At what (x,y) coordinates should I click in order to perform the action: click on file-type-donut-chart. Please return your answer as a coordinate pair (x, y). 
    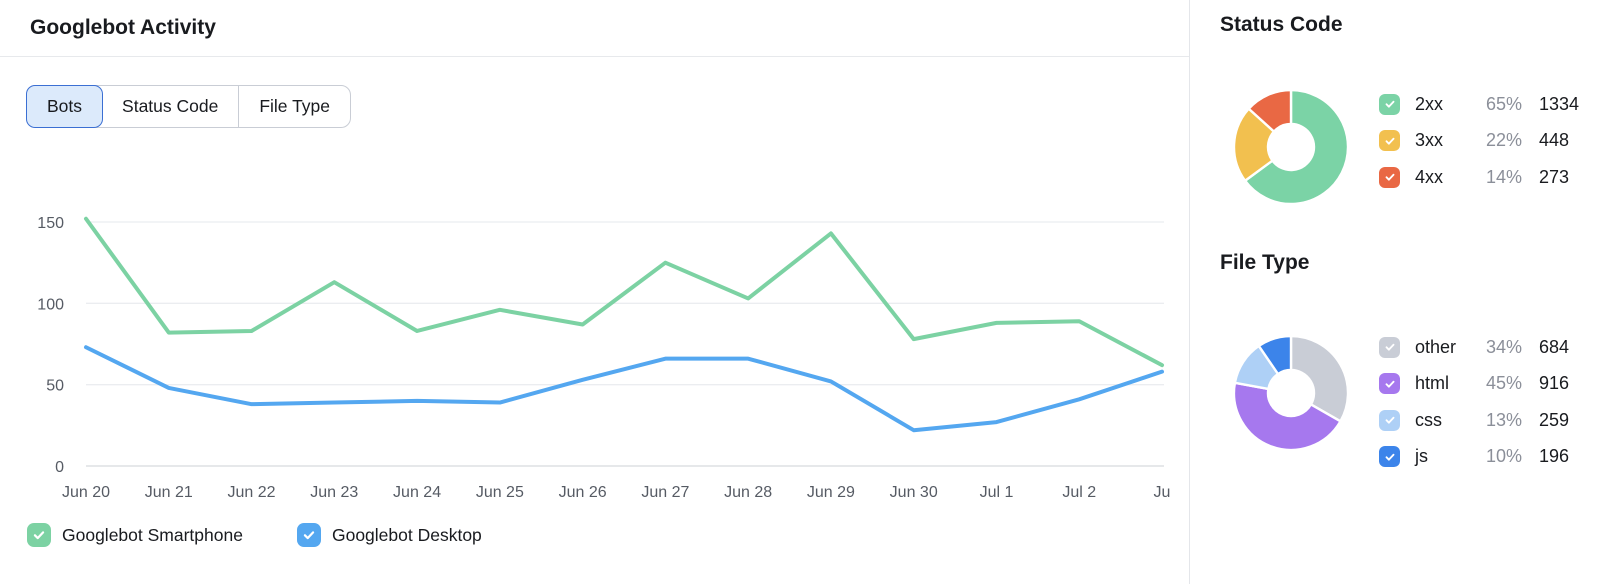
    Looking at the image, I should click on (1291, 393).